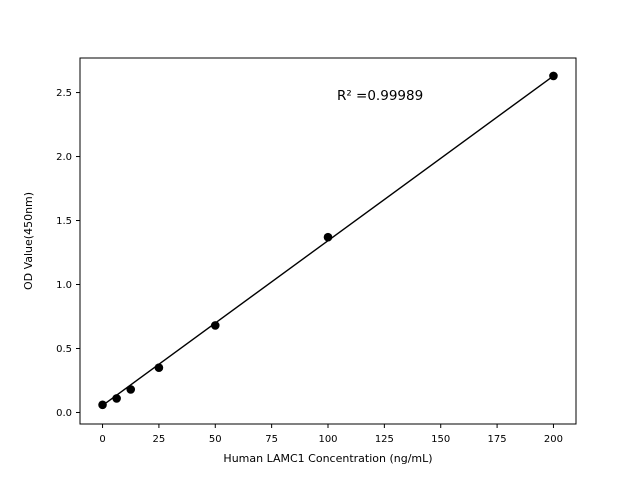 This screenshot has height=484, width=640. Describe the element at coordinates (497, 439) in the screenshot. I see `x-tick-label: 175` at that location.